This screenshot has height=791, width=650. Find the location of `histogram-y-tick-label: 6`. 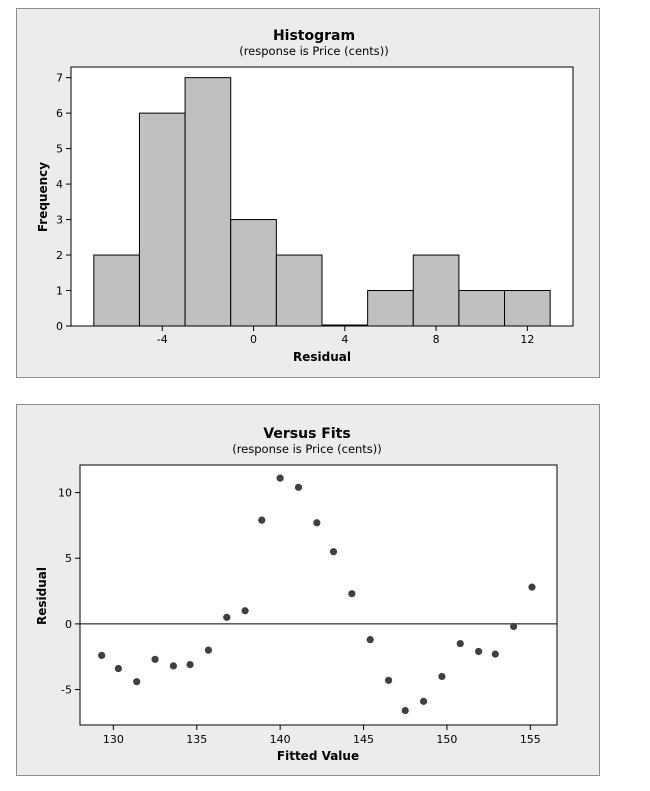

histogram-y-tick-label: 6 is located at coordinates (59, 113).